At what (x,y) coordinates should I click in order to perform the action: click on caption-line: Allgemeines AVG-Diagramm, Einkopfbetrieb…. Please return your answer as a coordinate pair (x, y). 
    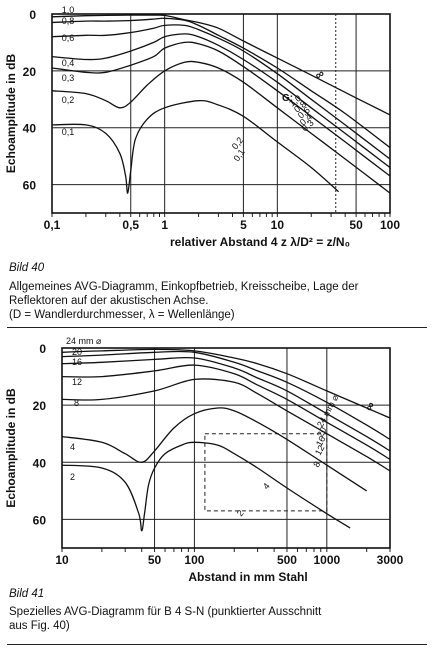
    Looking at the image, I should click on (184, 287).